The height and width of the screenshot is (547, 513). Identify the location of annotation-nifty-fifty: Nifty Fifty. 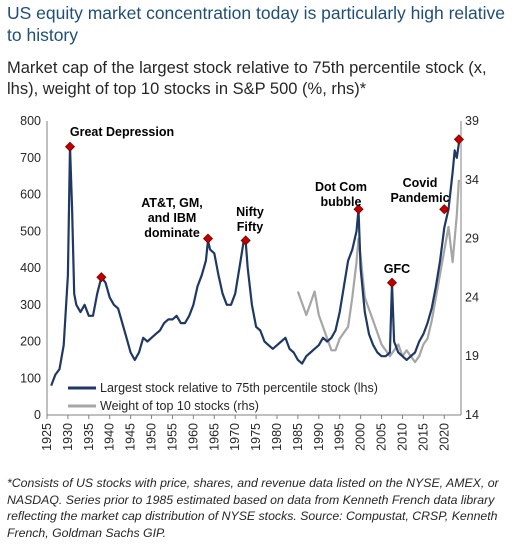
(250, 219).